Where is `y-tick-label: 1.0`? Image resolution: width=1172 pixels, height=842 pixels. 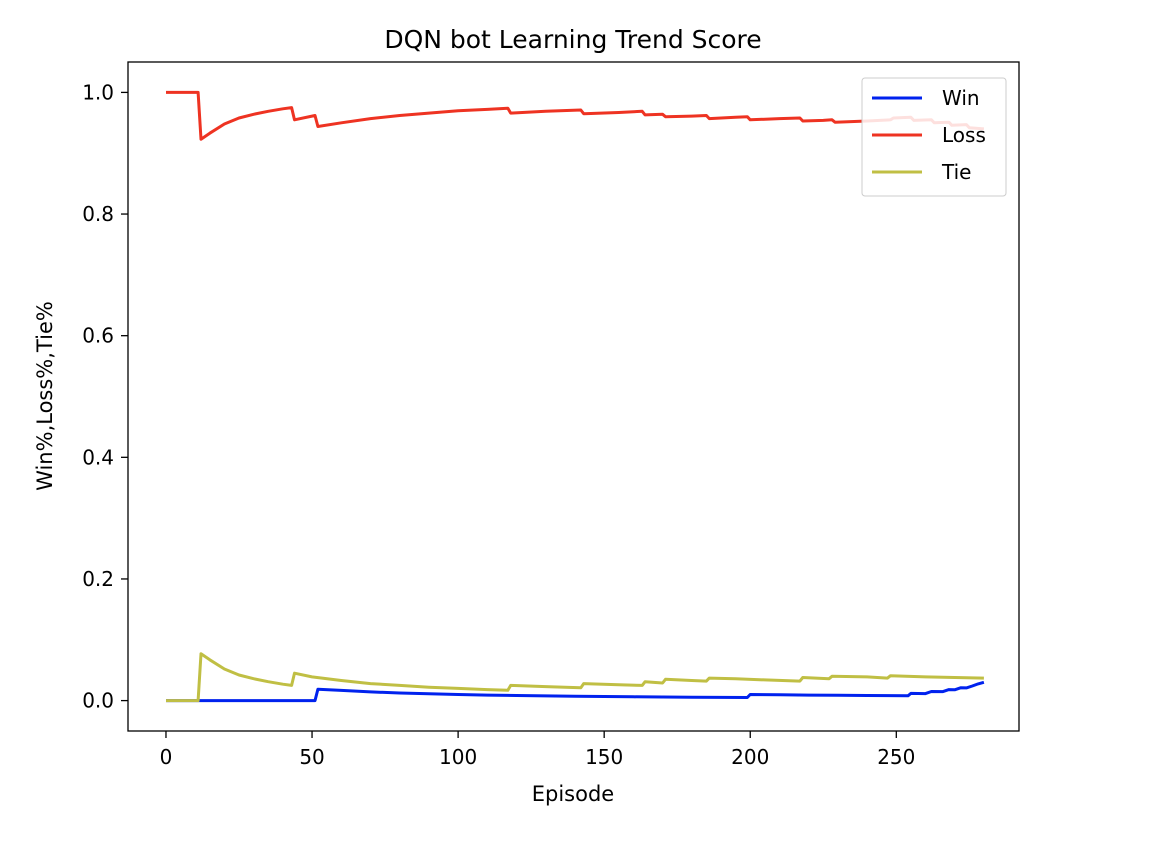
y-tick-label: 1.0 is located at coordinates (98, 92).